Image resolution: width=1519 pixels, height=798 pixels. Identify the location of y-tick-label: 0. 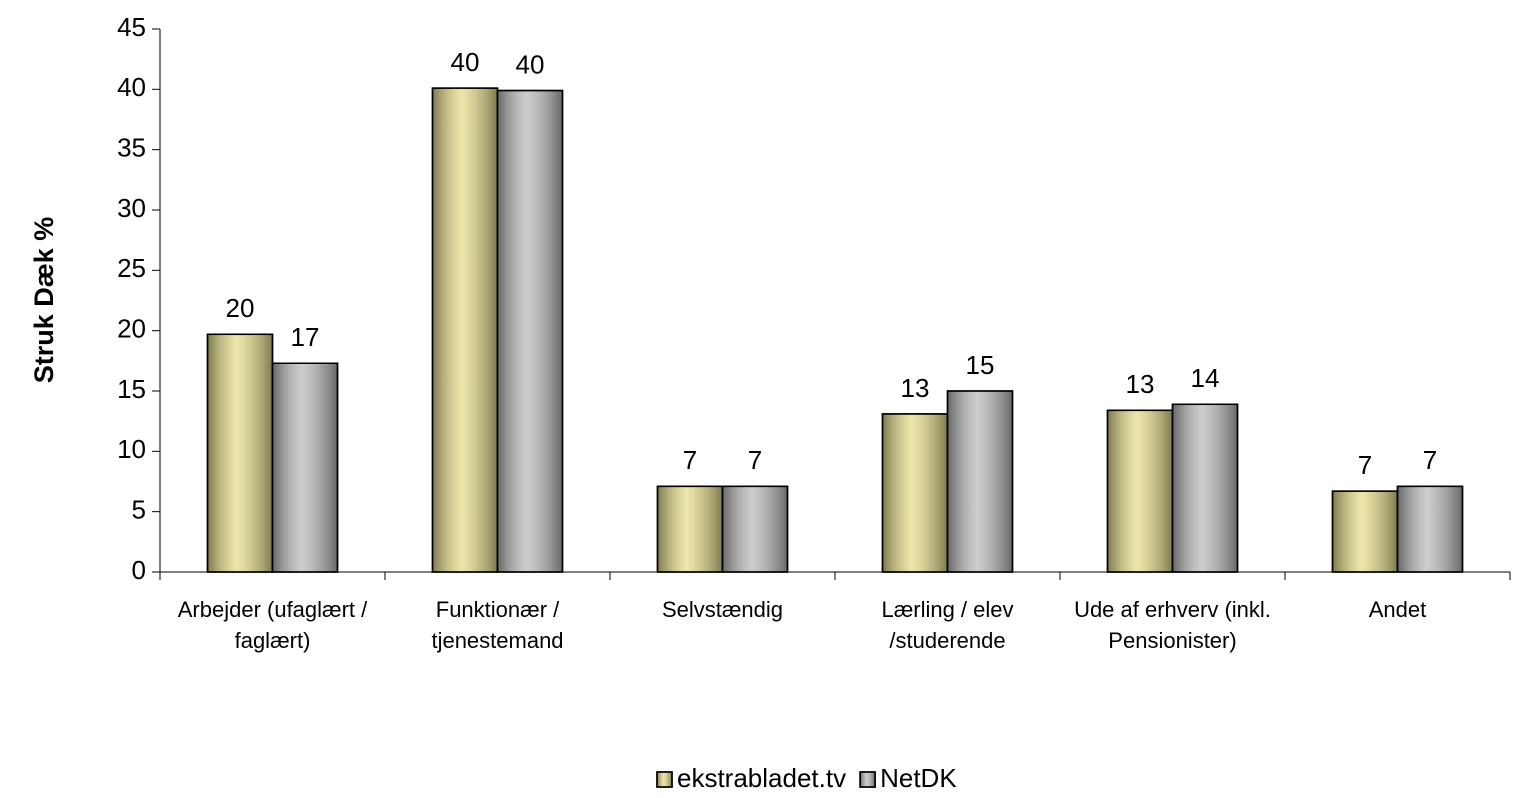
(139, 570).